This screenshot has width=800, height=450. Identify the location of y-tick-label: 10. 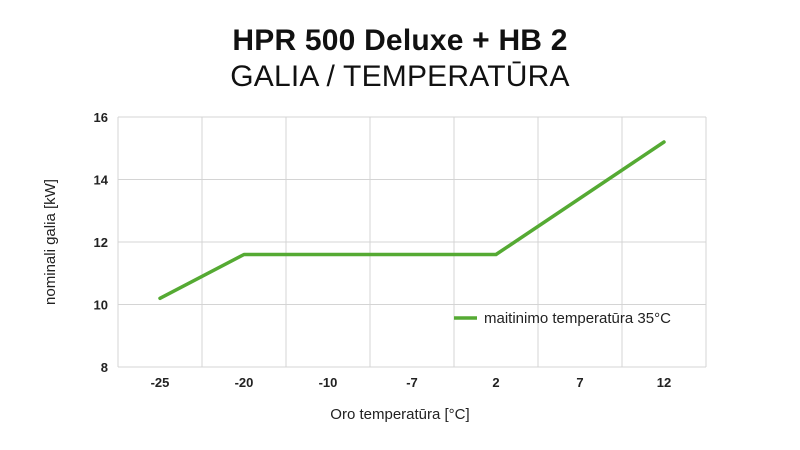
(101, 305).